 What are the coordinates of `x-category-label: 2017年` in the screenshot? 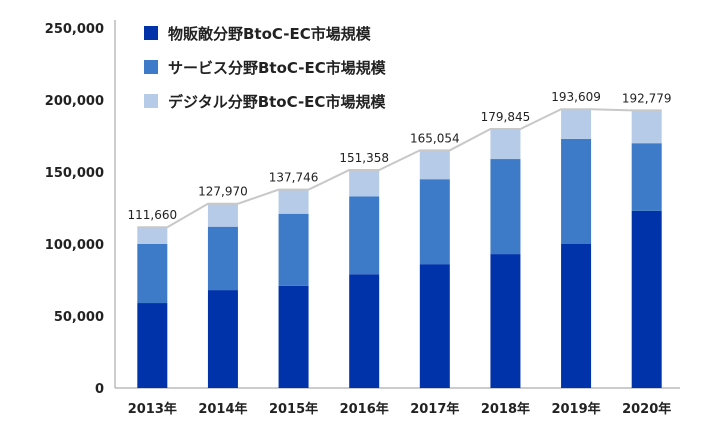 It's located at (434, 409).